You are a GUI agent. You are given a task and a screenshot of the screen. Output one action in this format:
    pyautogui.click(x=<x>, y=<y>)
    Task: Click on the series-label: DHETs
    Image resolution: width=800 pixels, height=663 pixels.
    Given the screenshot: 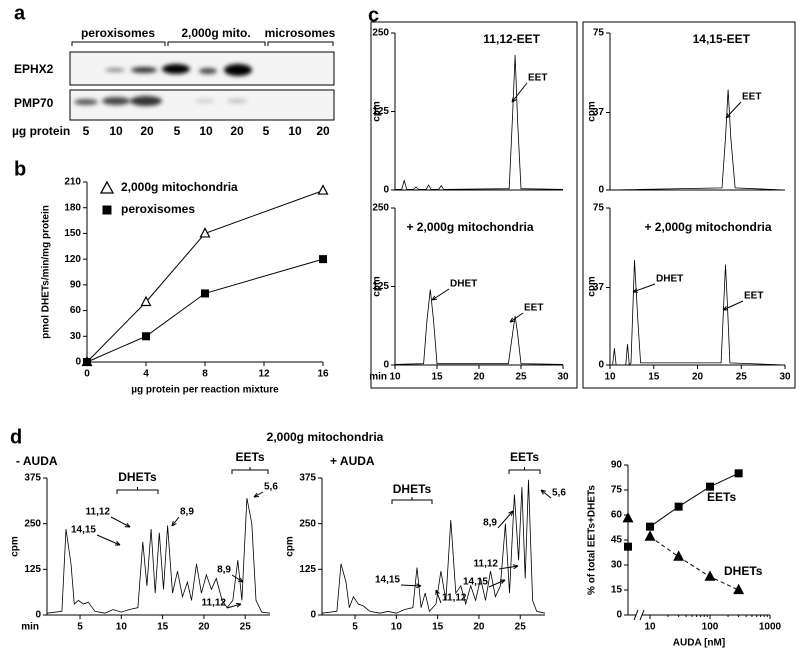 What is the action you would take?
    pyautogui.click(x=743, y=571)
    